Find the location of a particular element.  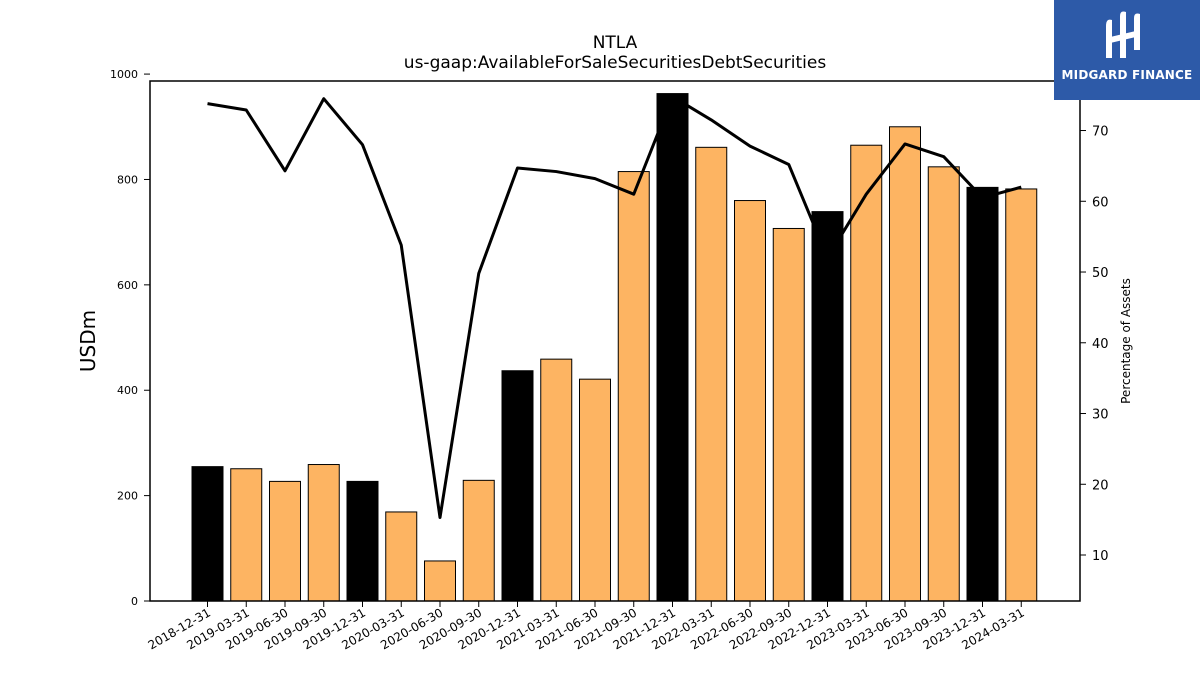

midgard-finance-logo: MIDGARD FINANCE is located at coordinates (1127, 50).